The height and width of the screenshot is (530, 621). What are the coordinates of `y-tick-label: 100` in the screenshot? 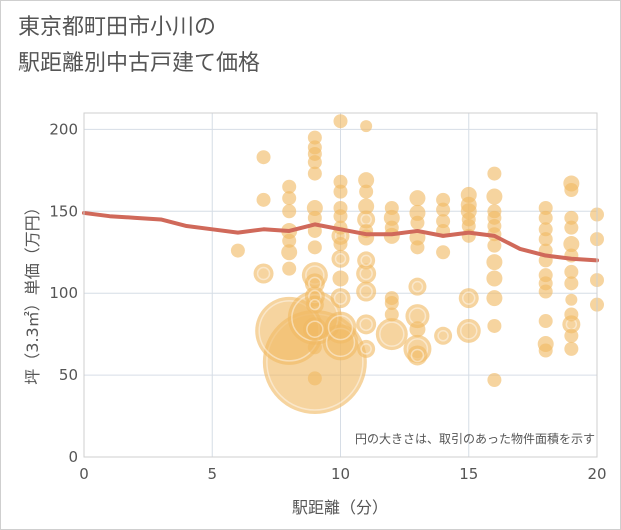 It's located at (63, 293).